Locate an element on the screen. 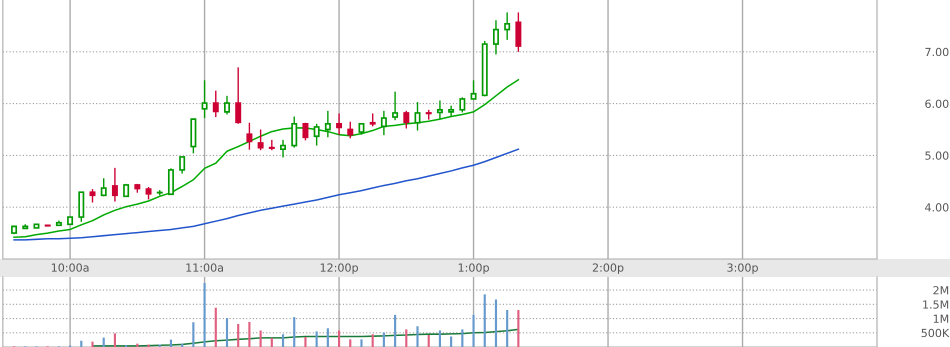 The height and width of the screenshot is (347, 950). x-tick-label: 1:00p is located at coordinates (473, 268).